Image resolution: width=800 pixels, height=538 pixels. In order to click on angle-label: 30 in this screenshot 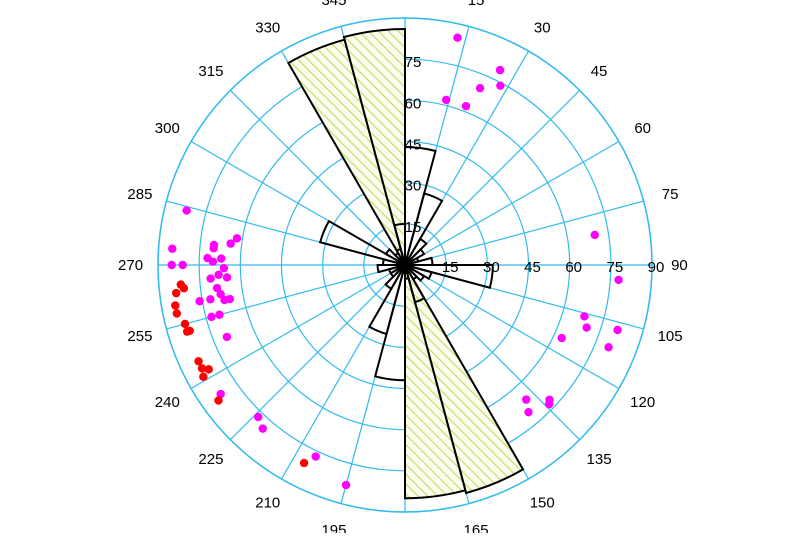, I will do `click(542, 27)`.